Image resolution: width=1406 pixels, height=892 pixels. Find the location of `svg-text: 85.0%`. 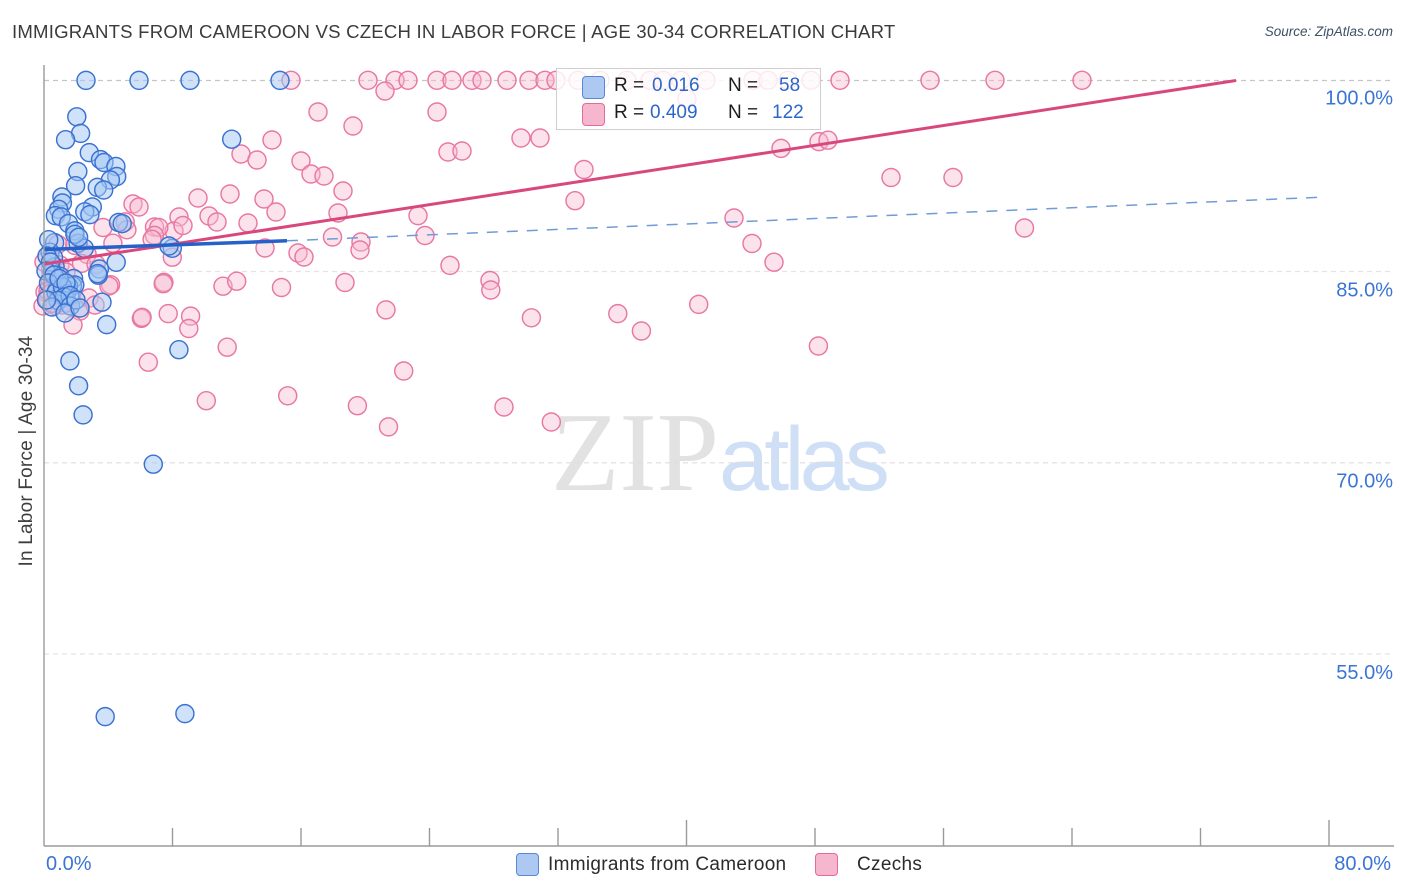

svg-text: 85.0% is located at coordinates (1364, 291).